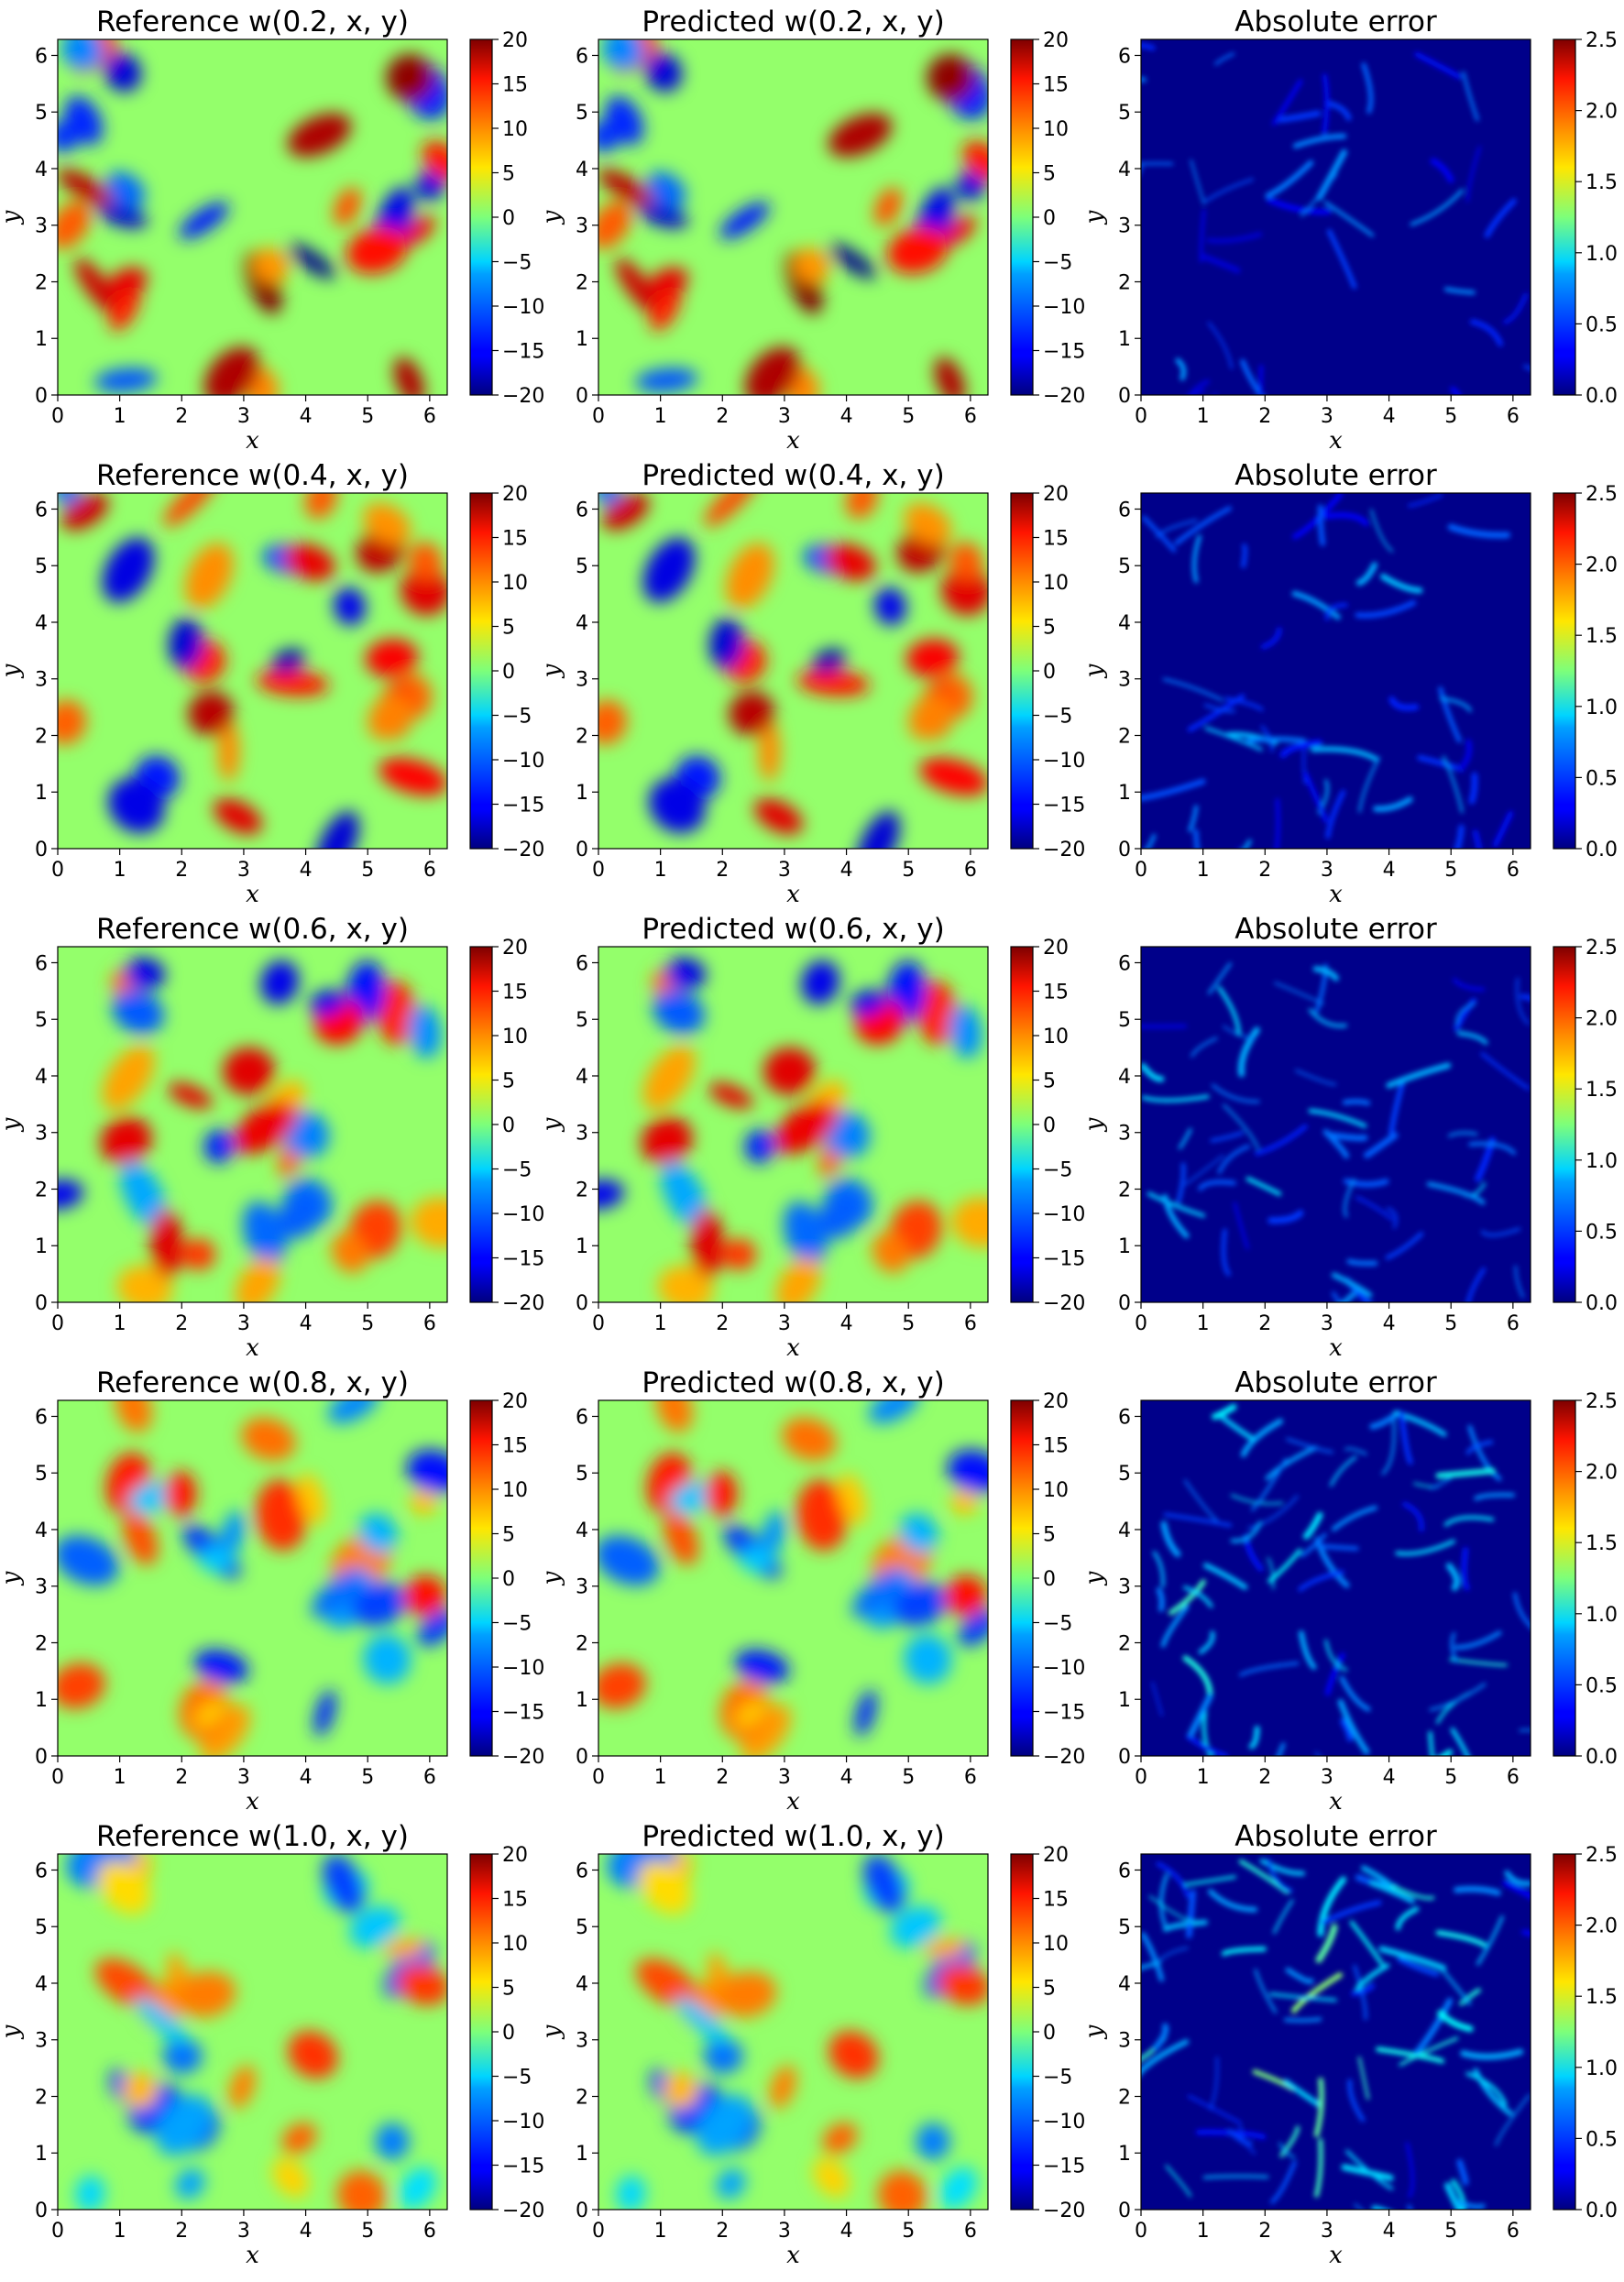 The height and width of the screenshot is (2282, 1624). What do you see at coordinates (582, 680) in the screenshot?
I see `y-tick-label: 3` at bounding box center [582, 680].